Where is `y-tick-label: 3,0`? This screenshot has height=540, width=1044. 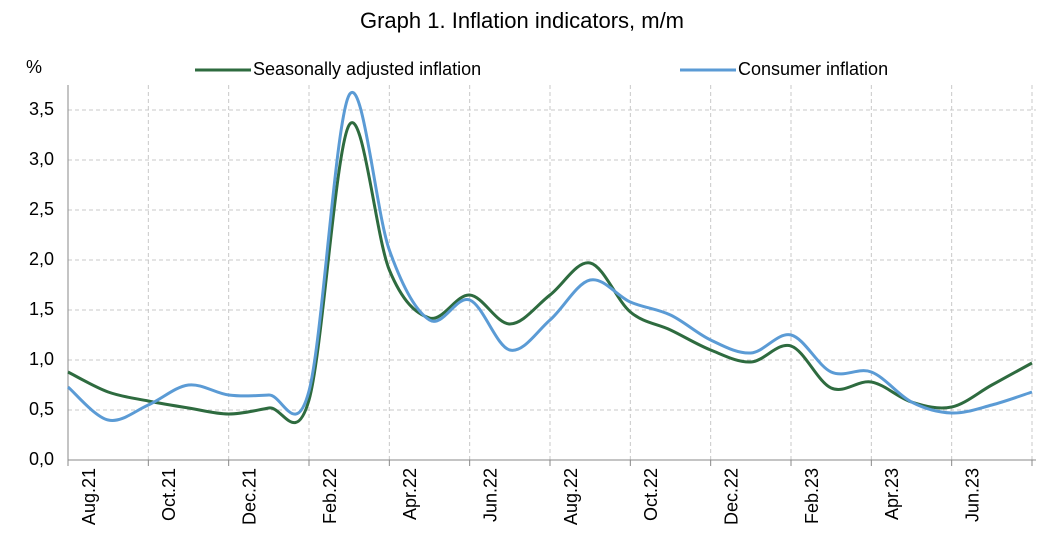 y-tick-label: 3,0 is located at coordinates (41, 159).